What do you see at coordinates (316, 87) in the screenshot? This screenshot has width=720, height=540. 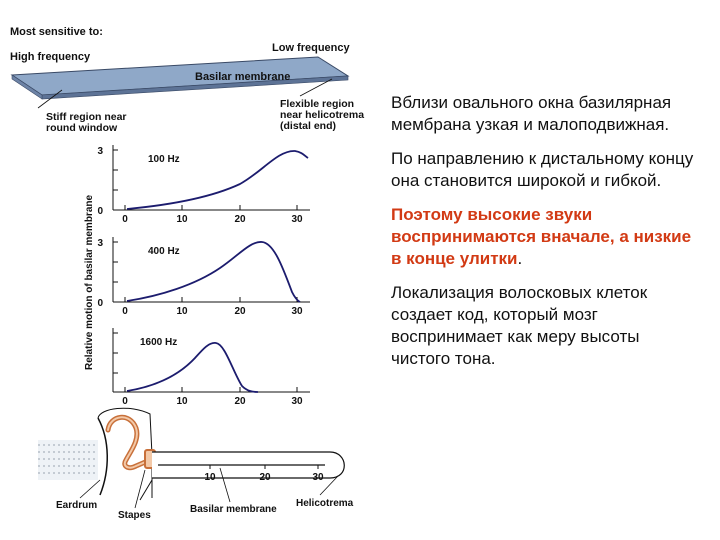 I see `flexible-region-leader` at bounding box center [316, 87].